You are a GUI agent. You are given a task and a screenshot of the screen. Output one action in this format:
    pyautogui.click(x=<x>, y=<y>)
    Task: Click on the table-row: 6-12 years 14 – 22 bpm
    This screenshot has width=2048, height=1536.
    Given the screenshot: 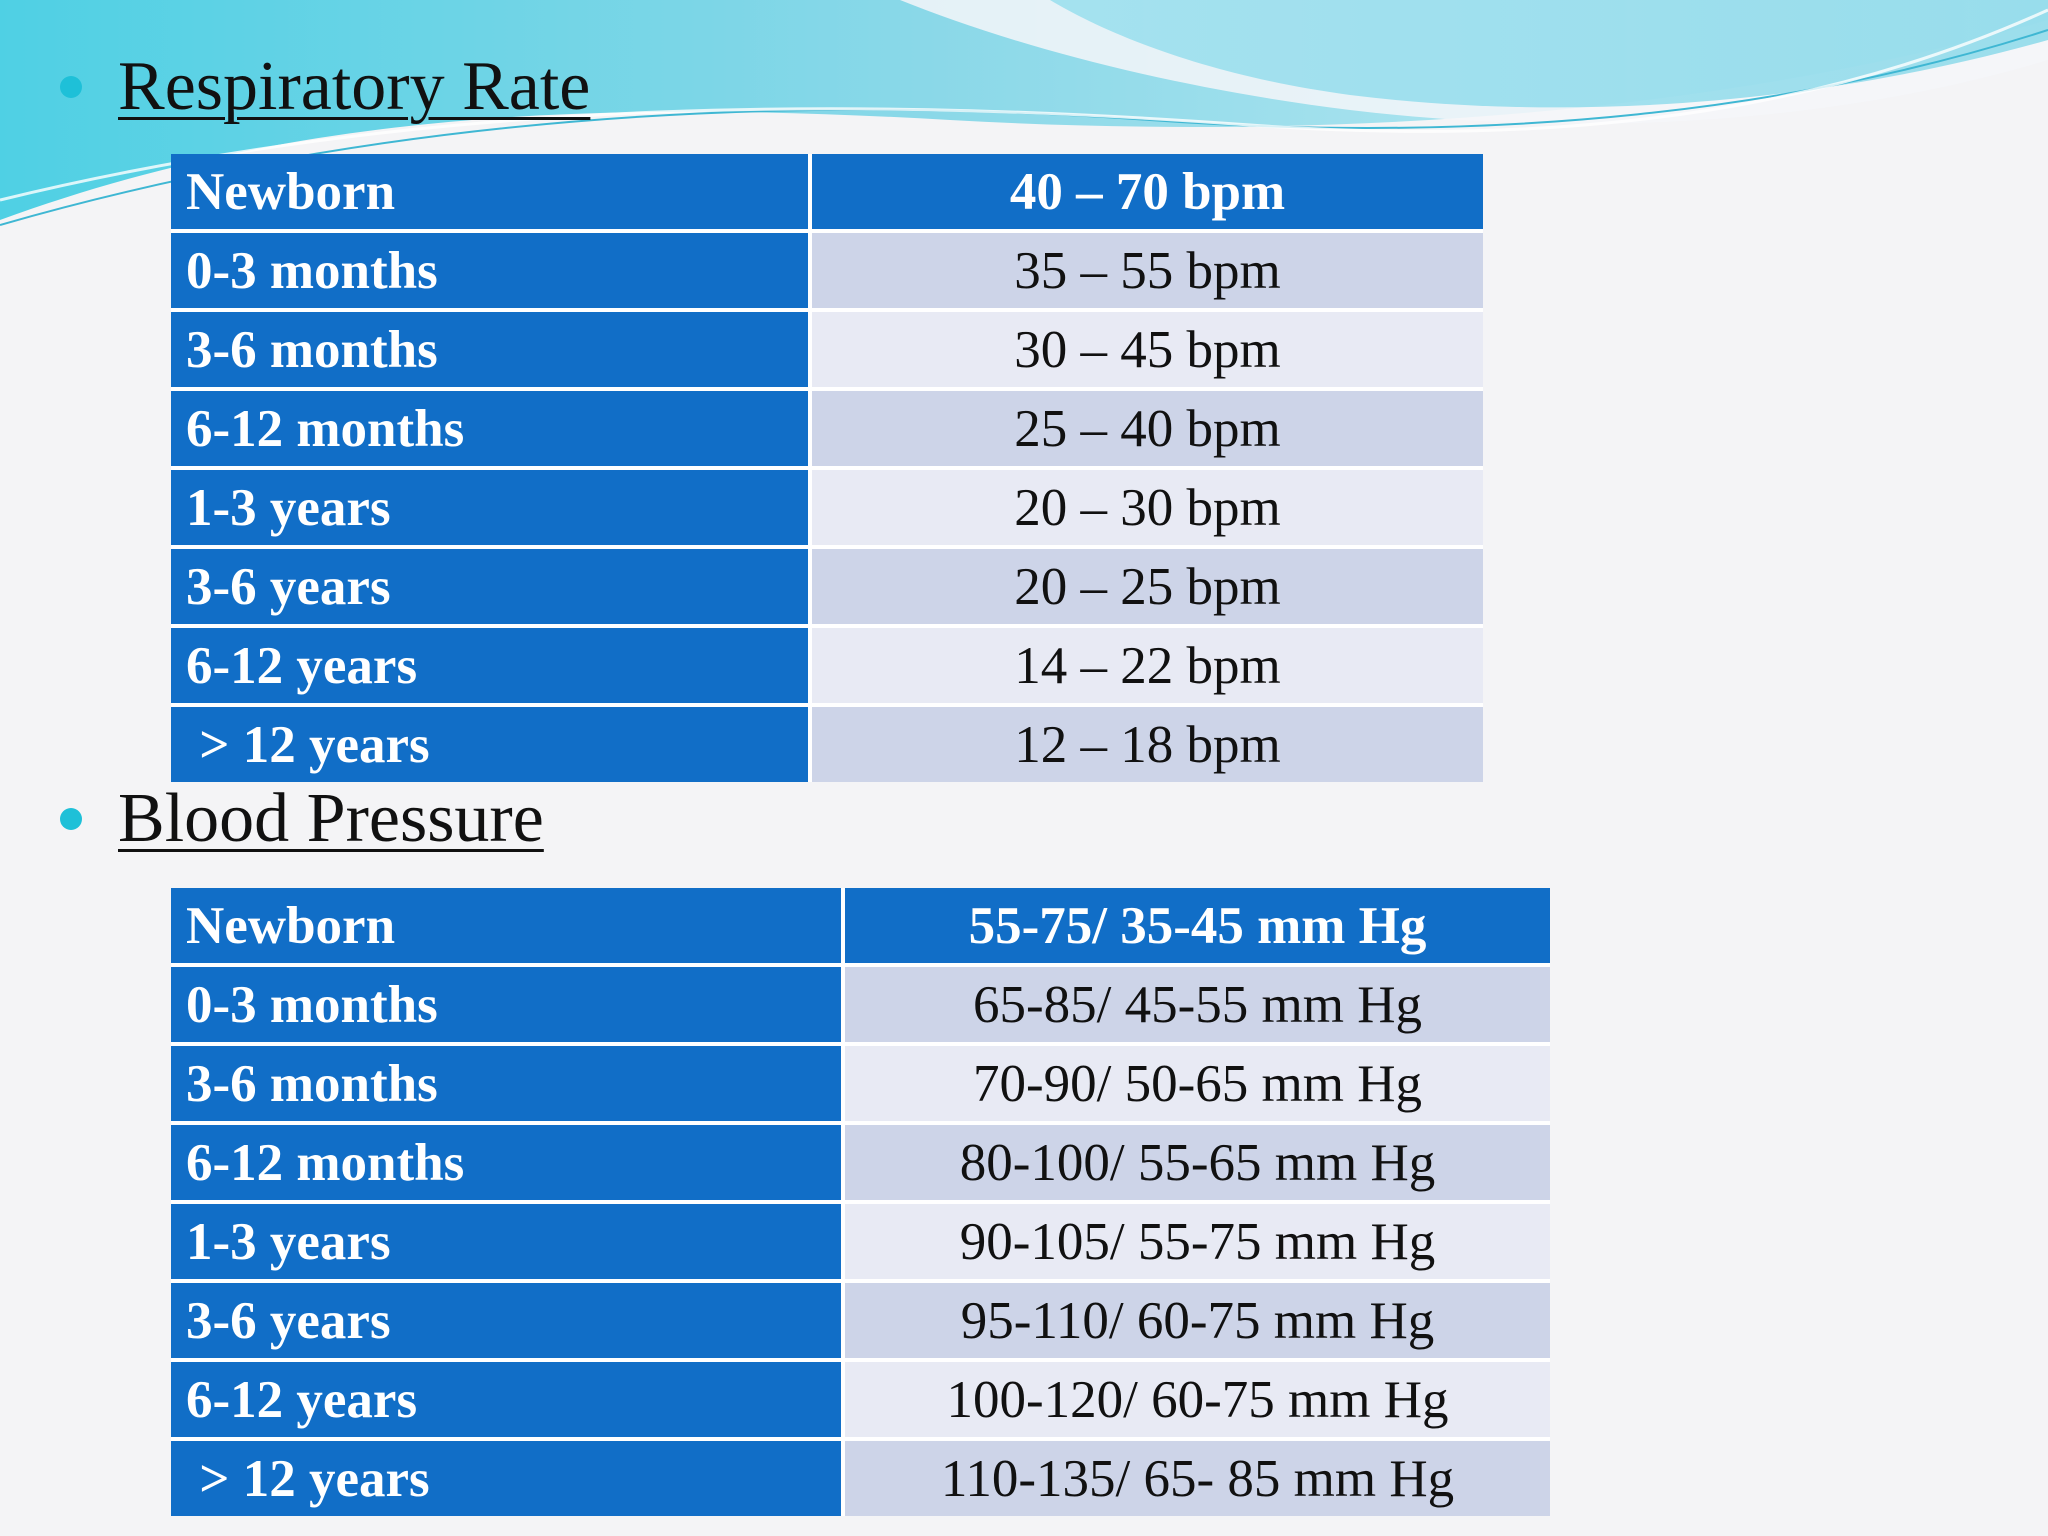 What is the action you would take?
    pyautogui.click(x=827, y=667)
    